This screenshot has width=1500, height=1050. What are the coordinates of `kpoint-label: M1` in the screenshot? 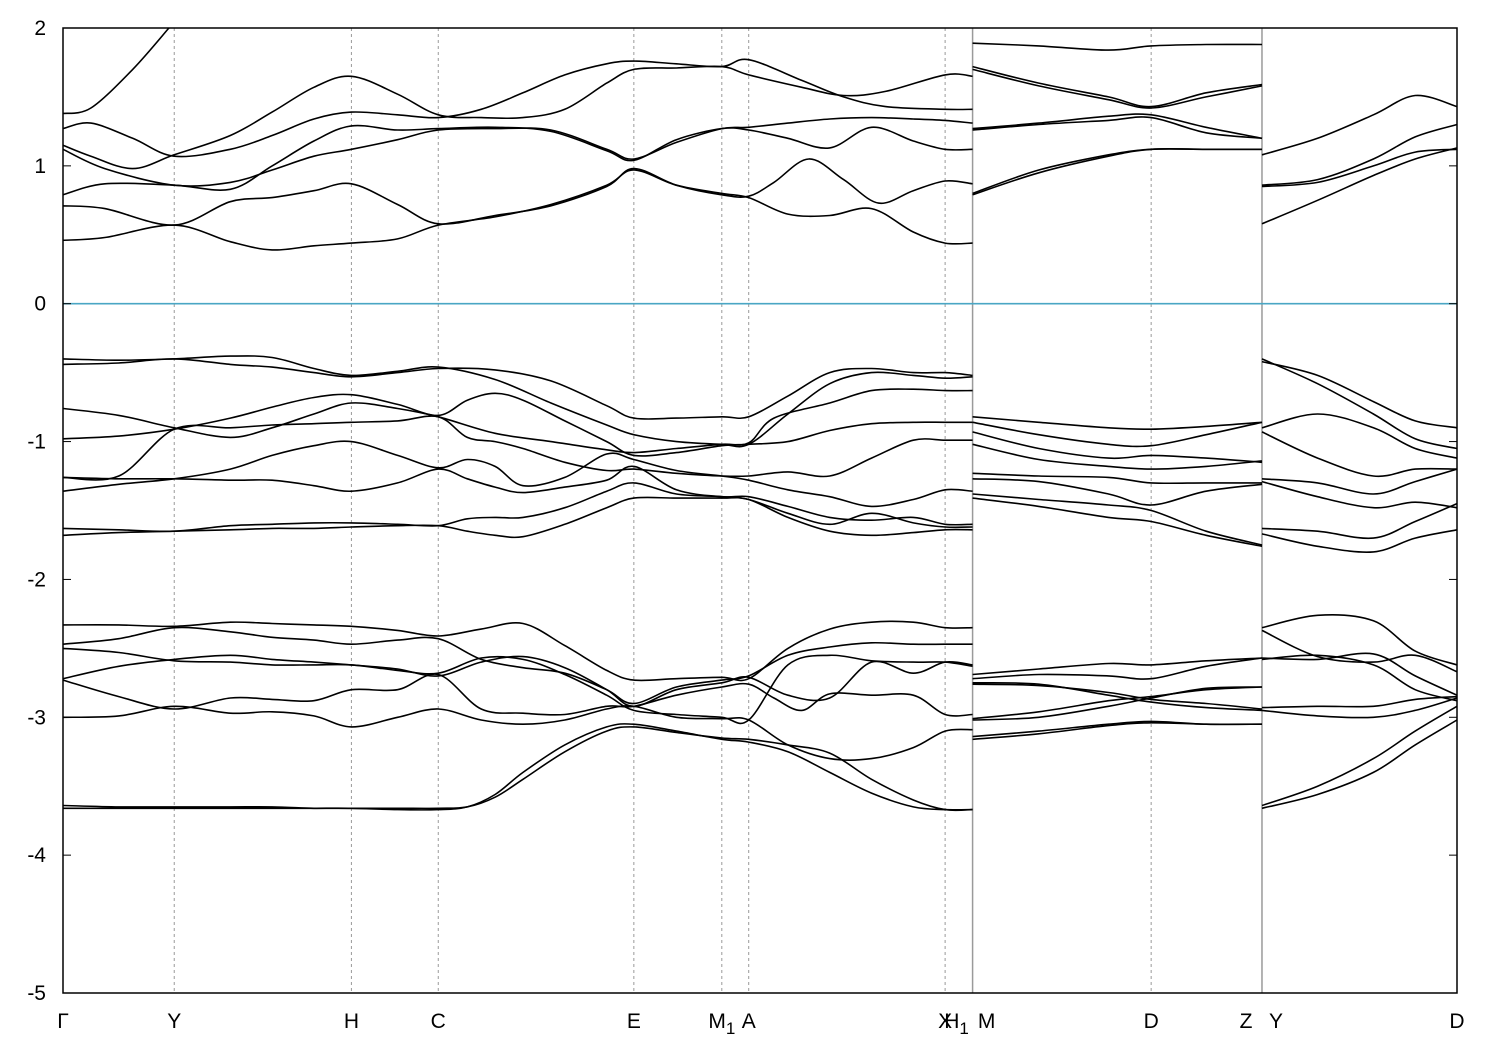 It's located at (721, 1024).